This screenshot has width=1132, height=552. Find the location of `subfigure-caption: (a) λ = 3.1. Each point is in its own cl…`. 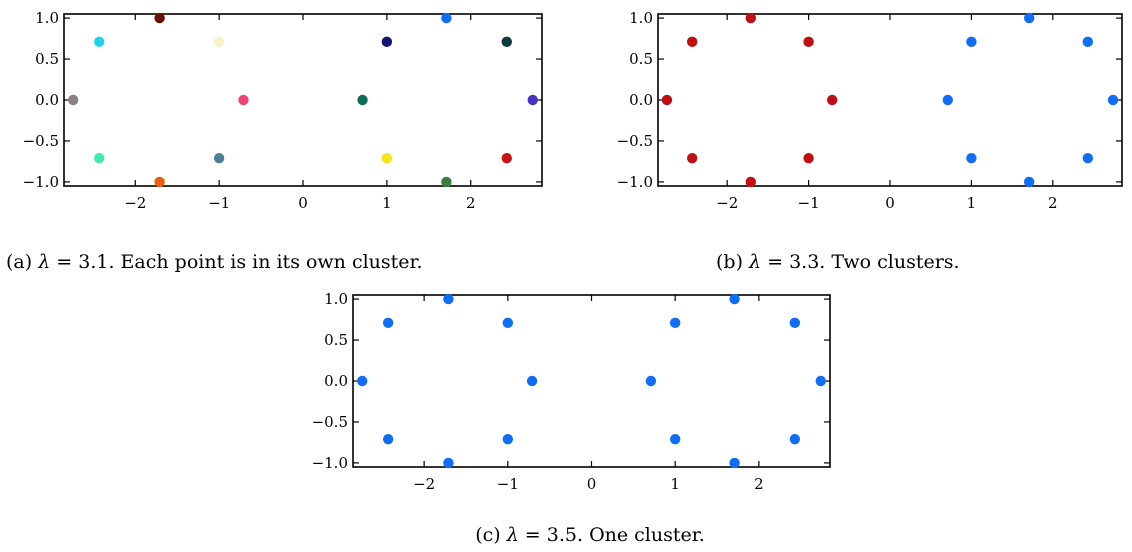

subfigure-caption: (a) λ = 3.1. Each point is in its own cl… is located at coordinates (214, 262).